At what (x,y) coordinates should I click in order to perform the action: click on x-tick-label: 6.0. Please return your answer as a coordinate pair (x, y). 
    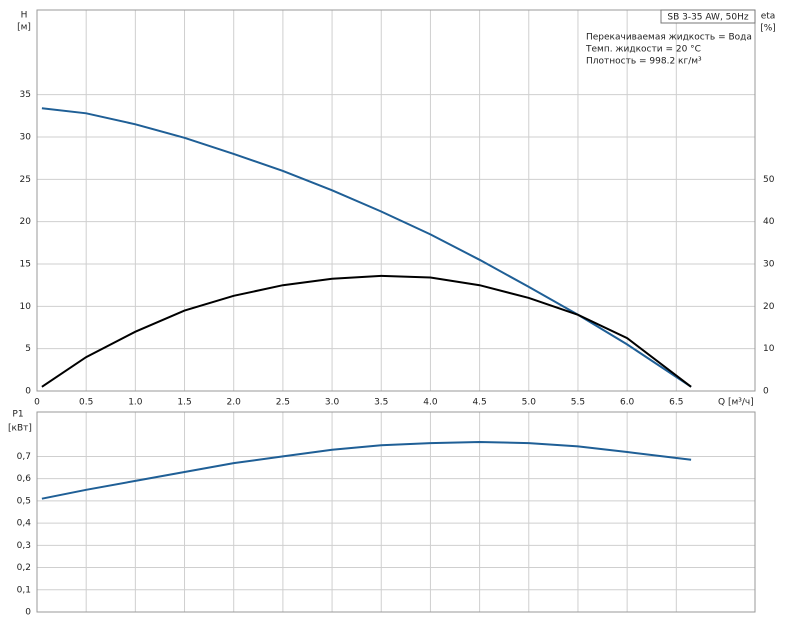
    Looking at the image, I should click on (627, 403).